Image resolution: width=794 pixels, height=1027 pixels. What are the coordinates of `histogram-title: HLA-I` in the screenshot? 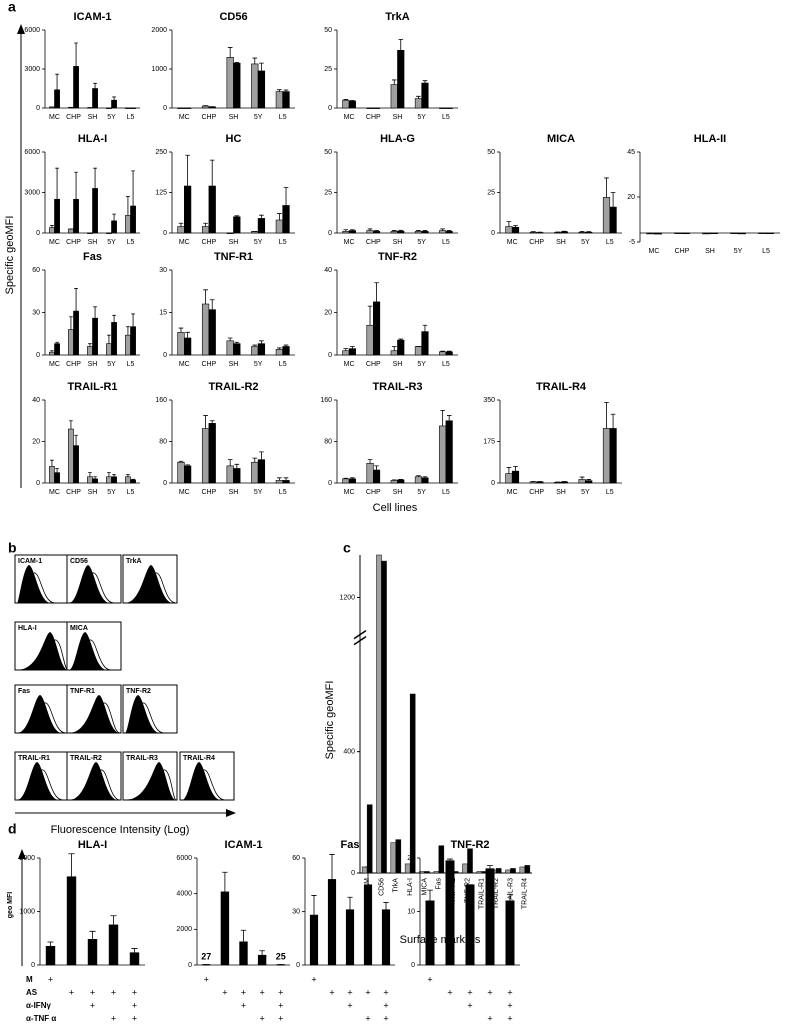 It's located at (27, 628).